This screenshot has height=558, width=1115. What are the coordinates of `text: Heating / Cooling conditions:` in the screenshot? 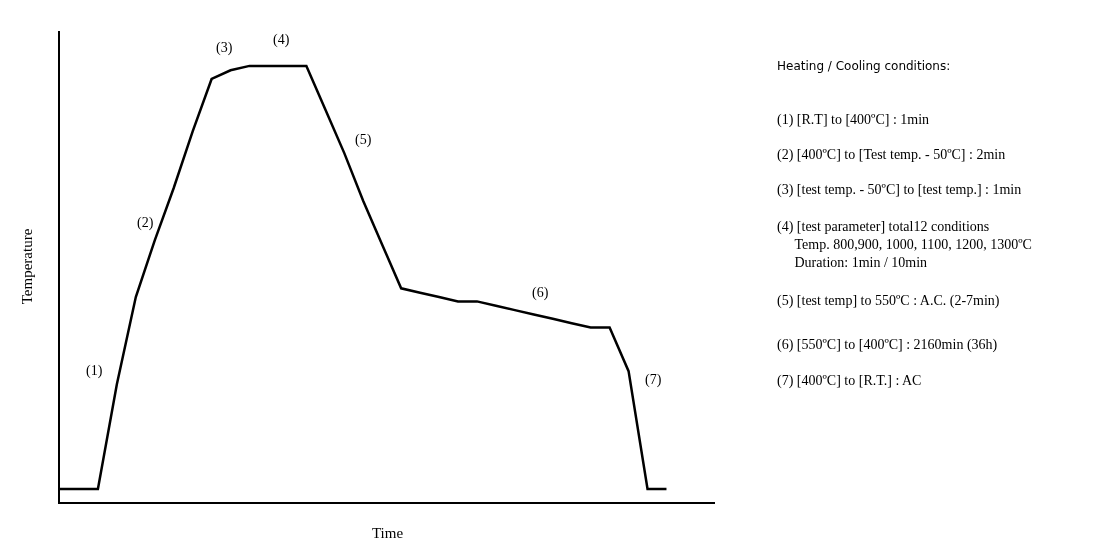 It's located at (864, 66).